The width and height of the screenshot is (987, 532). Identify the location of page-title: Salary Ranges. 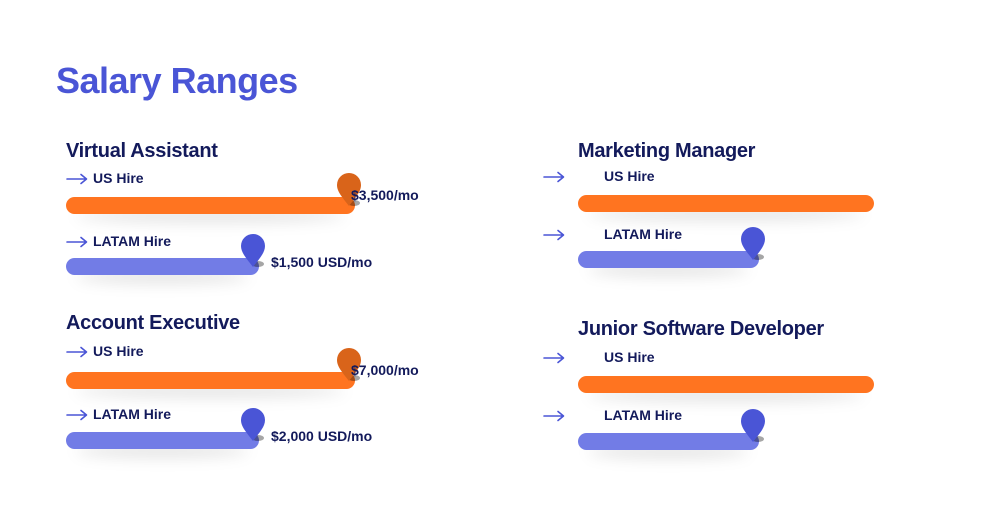
(177, 80).